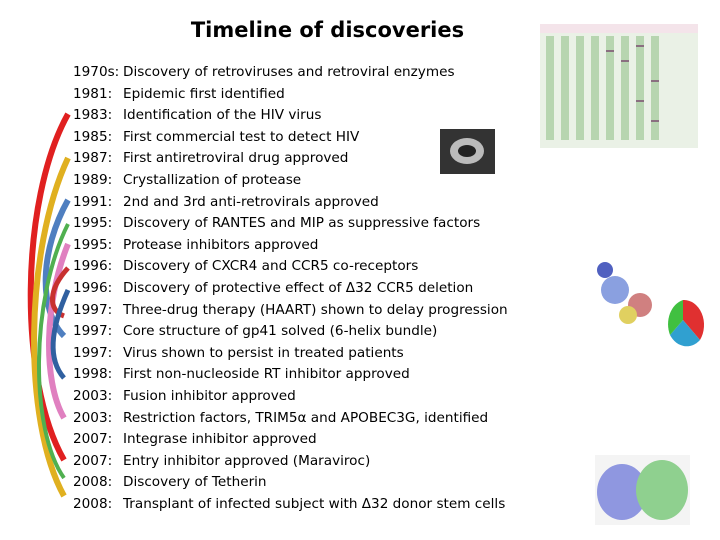  I want to click on timeline-item: 2003: Fusion inhibitor approved, so click(184, 396).